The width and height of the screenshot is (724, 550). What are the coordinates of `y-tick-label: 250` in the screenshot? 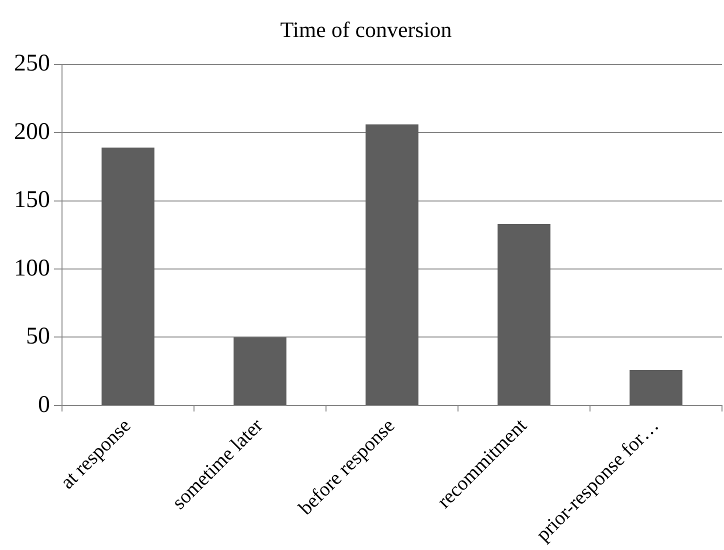 It's located at (32, 63).